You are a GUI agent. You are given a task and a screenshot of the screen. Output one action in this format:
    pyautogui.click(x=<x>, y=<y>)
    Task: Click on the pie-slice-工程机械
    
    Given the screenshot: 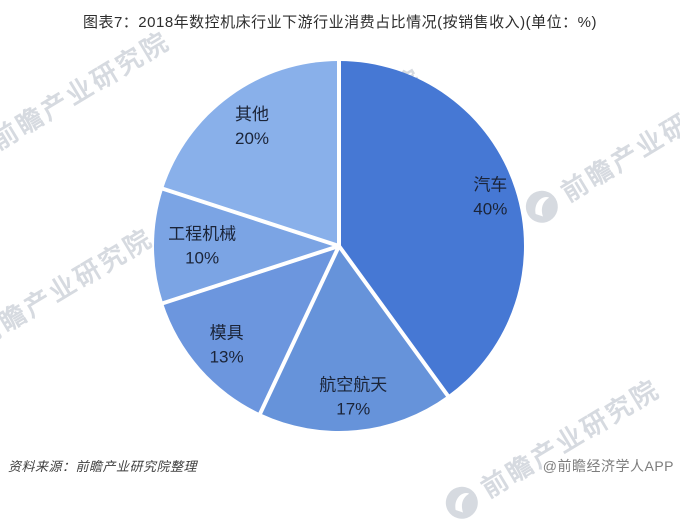 What is the action you would take?
    pyautogui.click(x=246, y=246)
    